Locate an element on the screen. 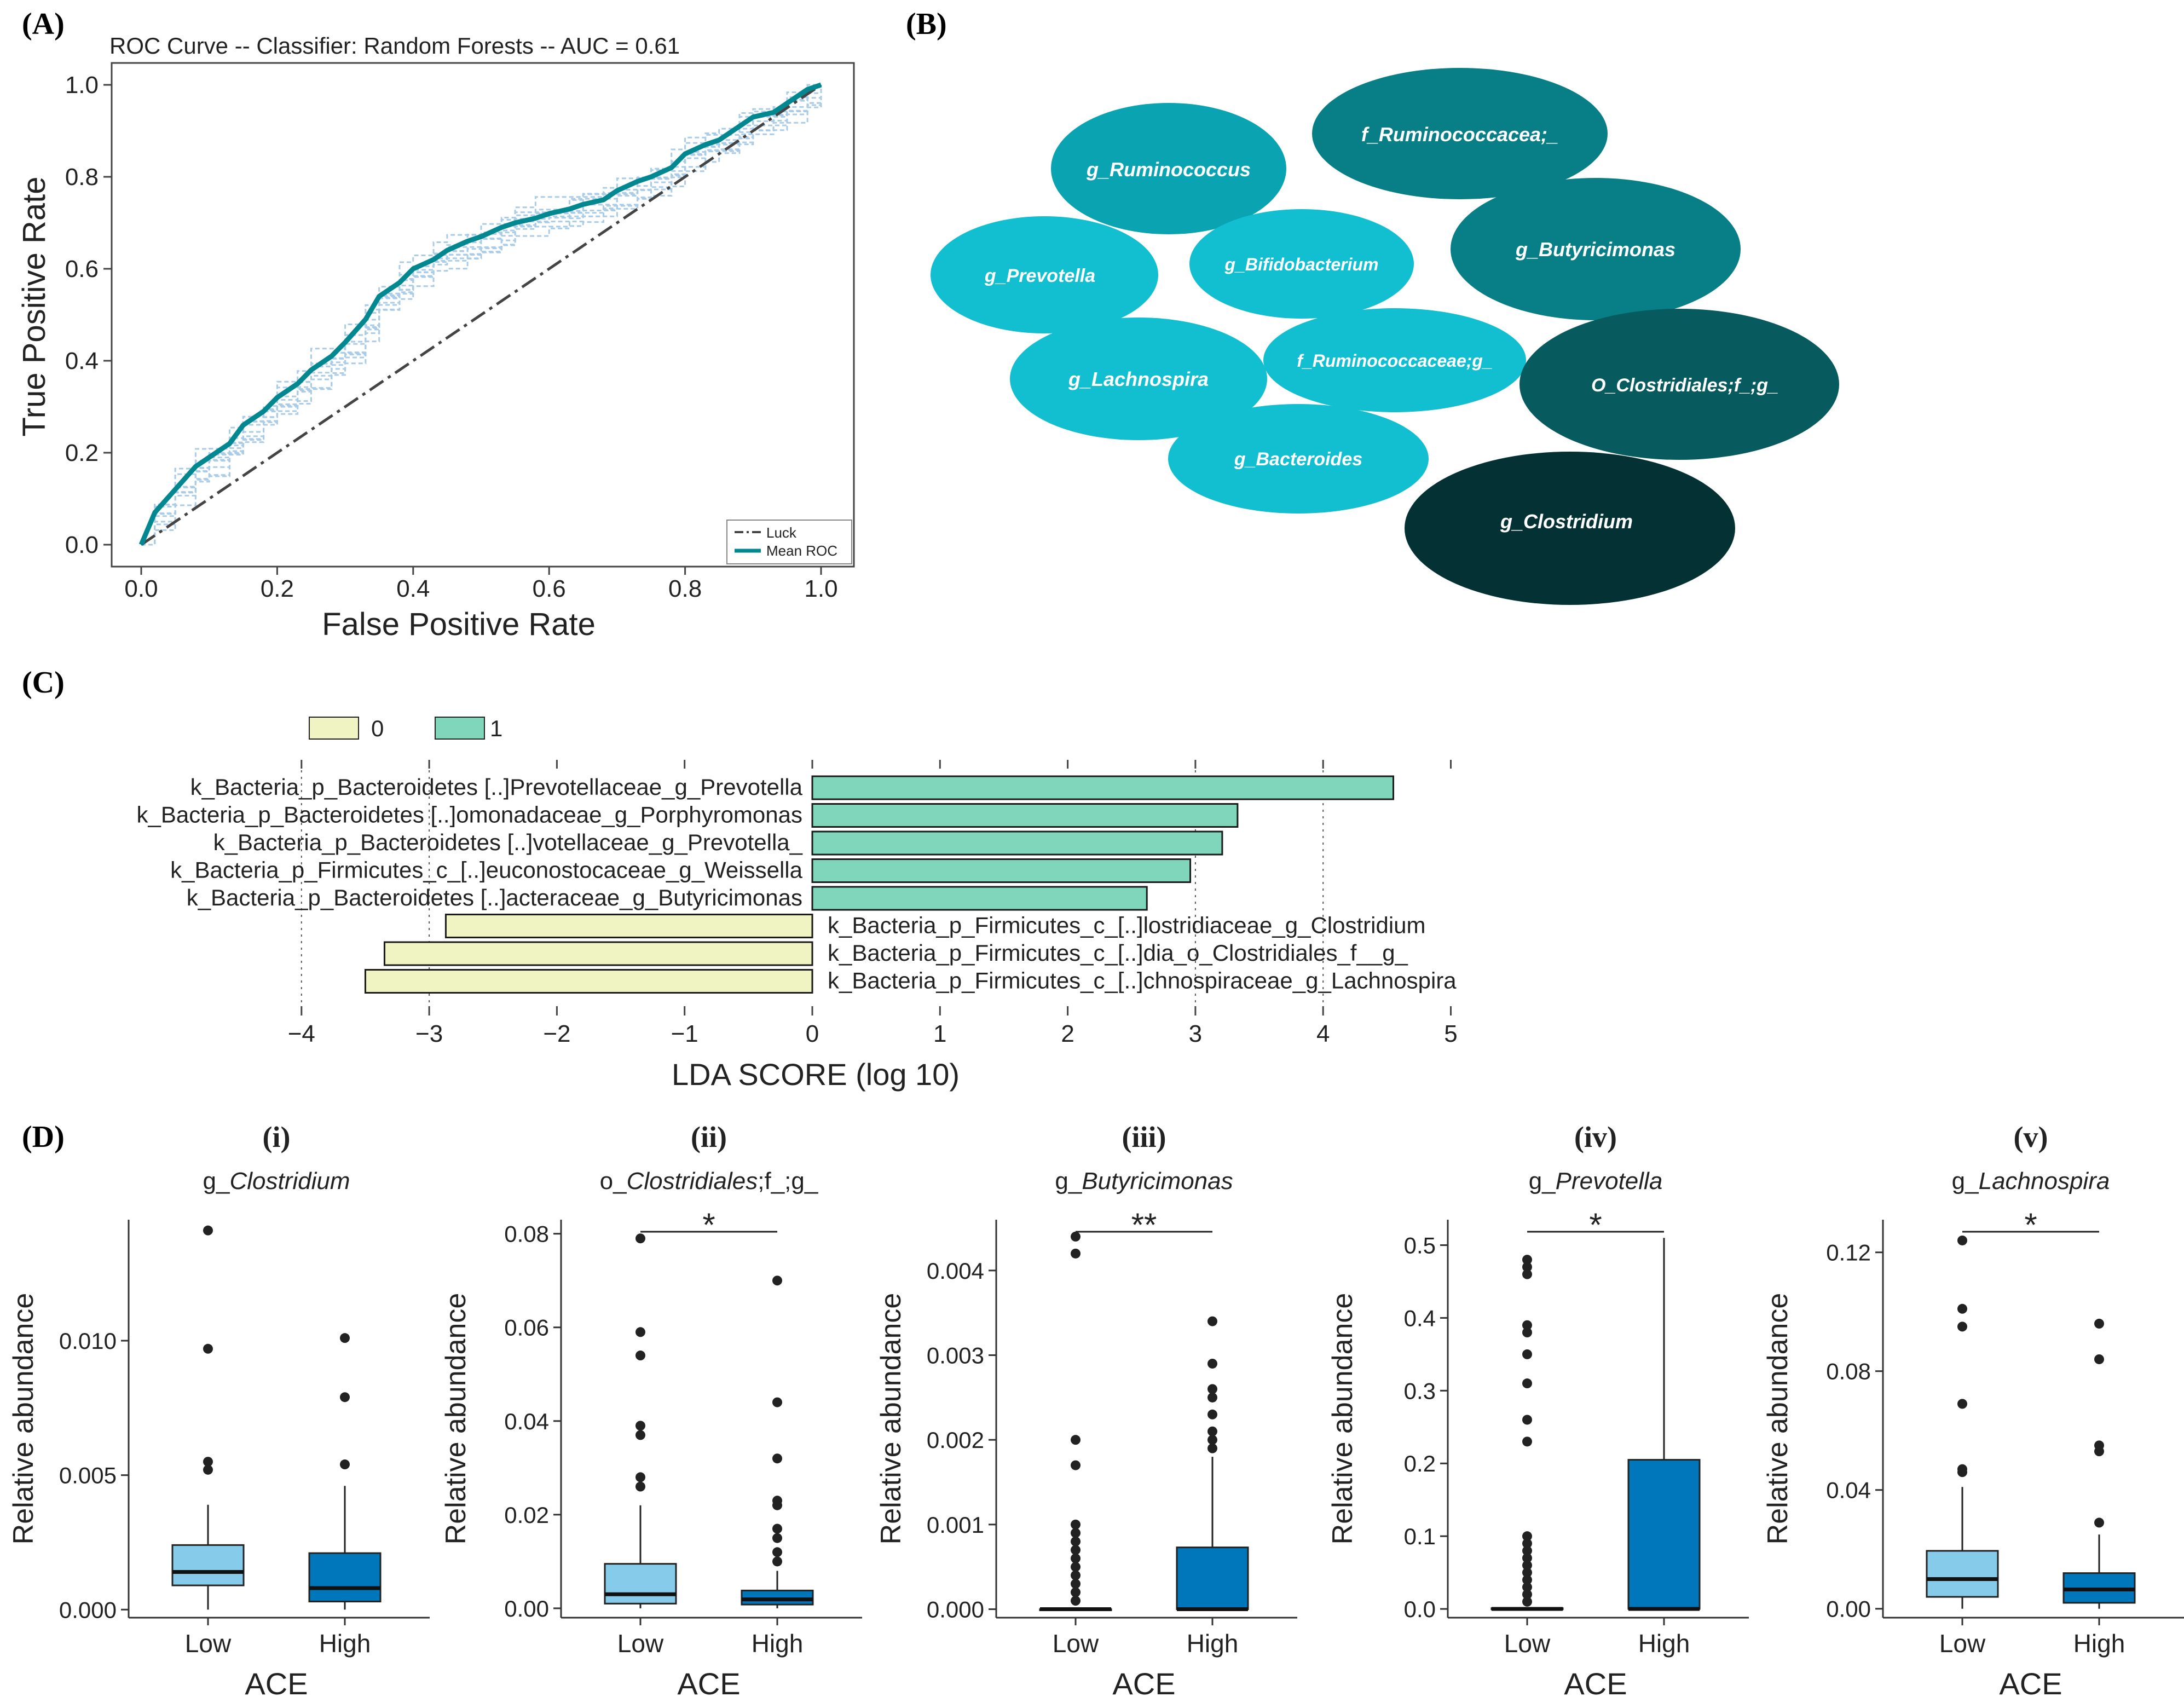 Image resolution: width=2184 pixels, height=1708 pixels. lda-legend-label-1: 1 is located at coordinates (496, 728).